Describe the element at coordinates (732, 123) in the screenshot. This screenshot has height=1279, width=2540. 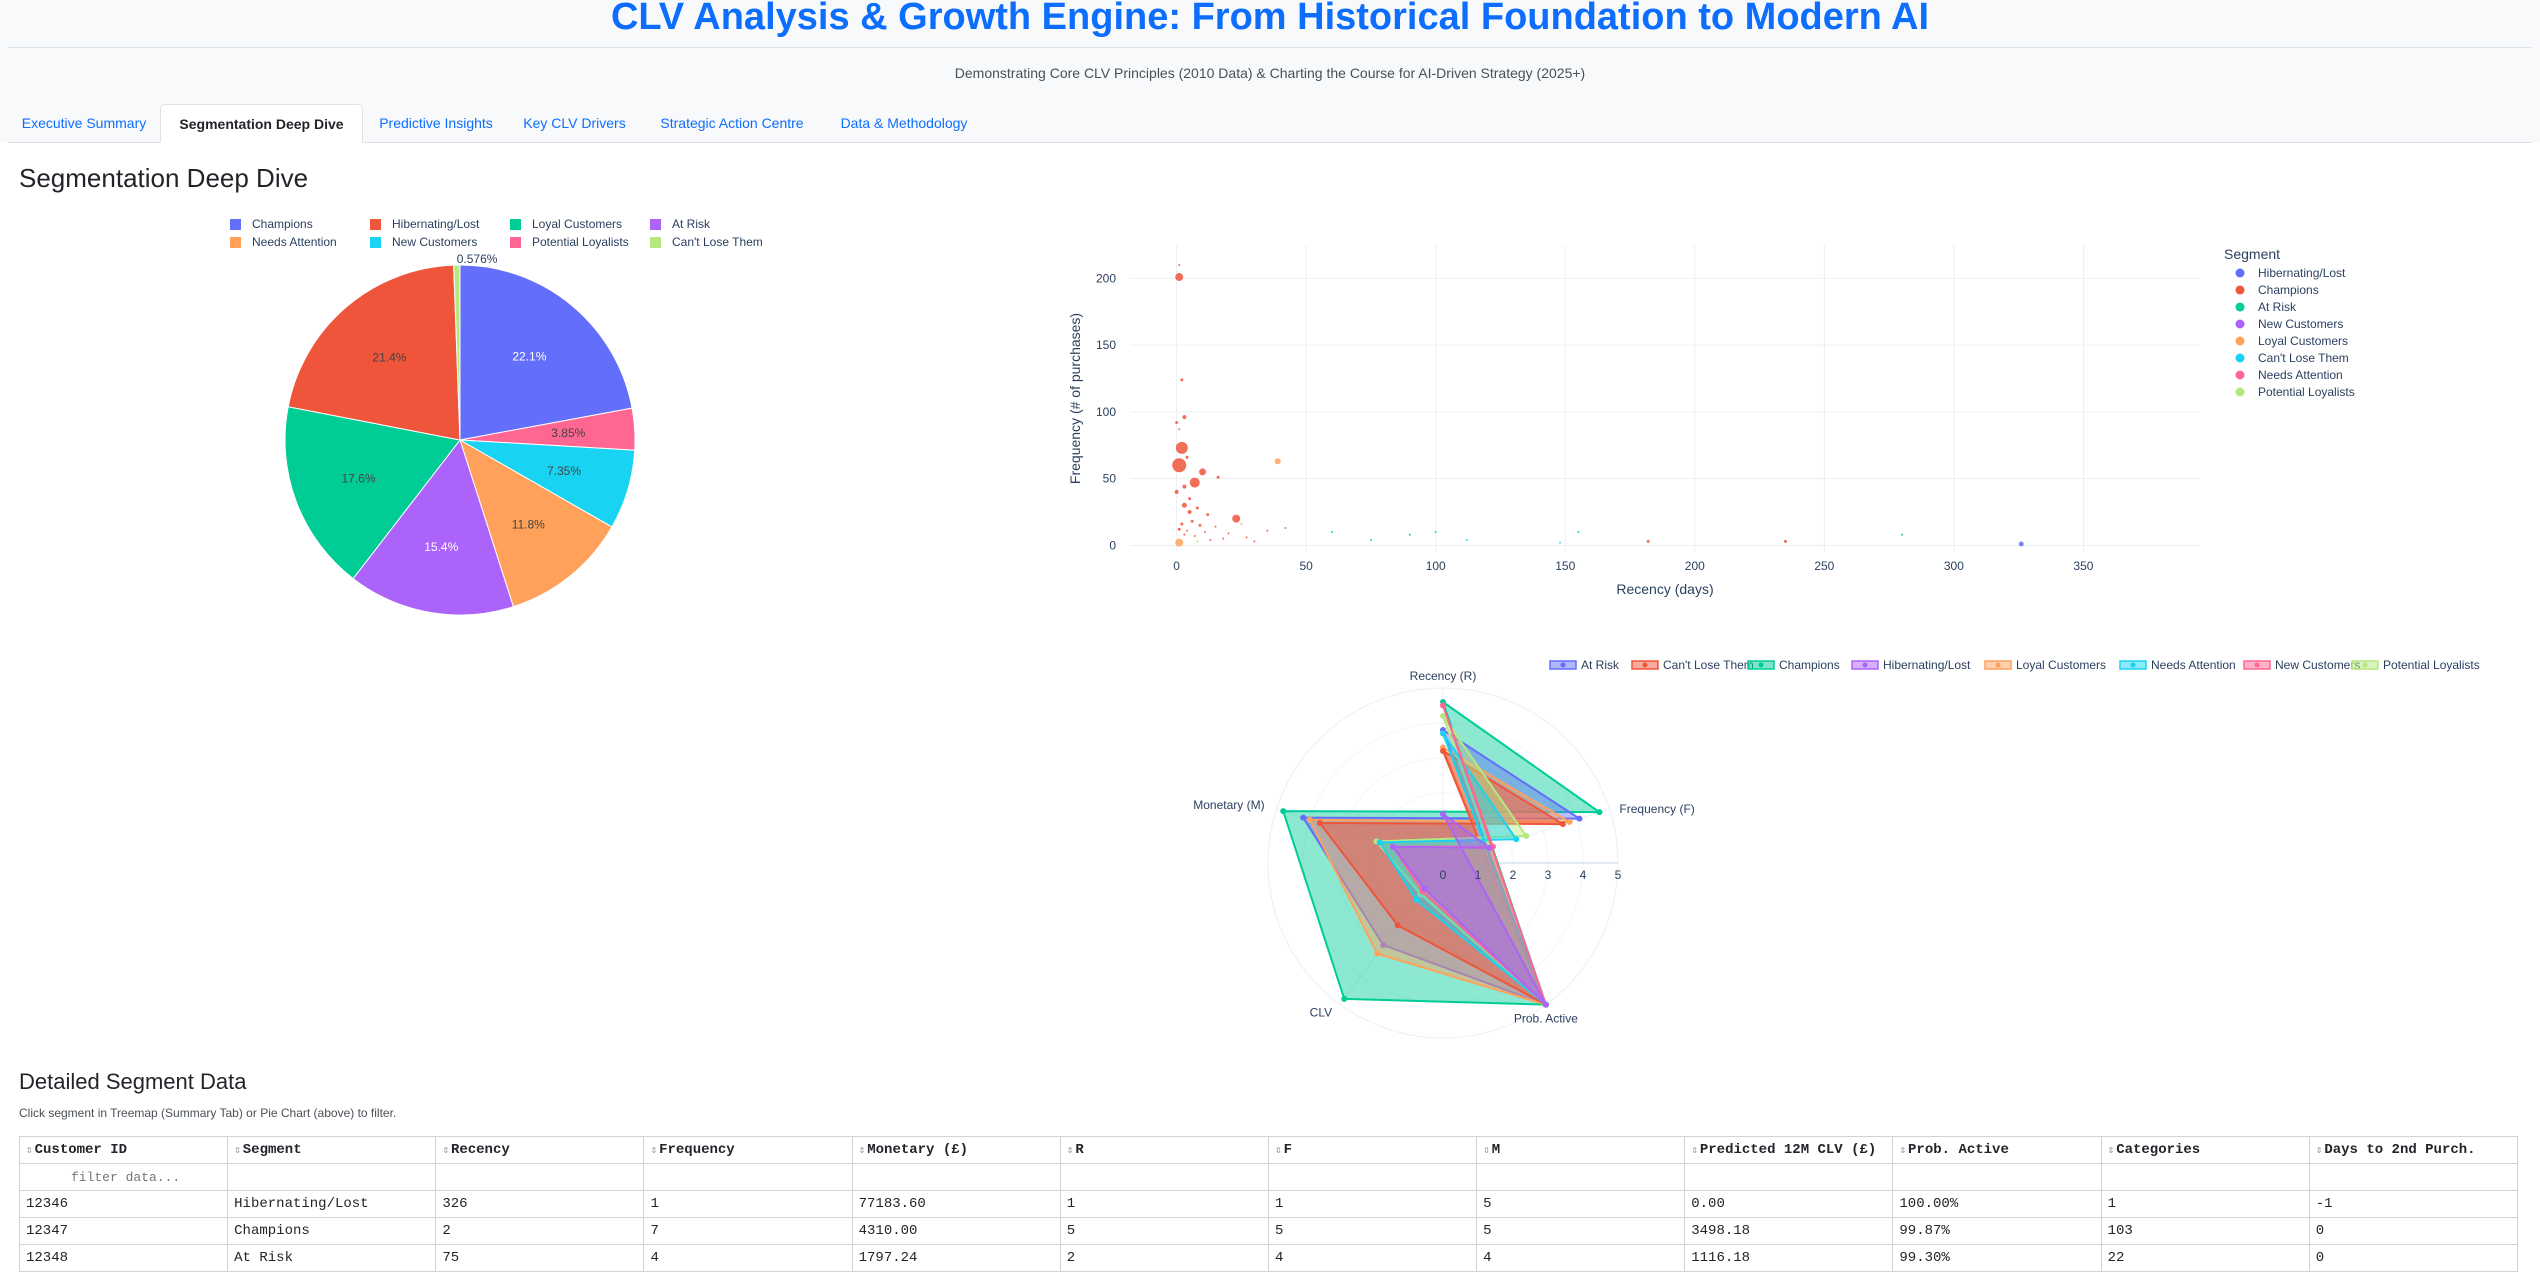
I see `tab-strategic-action-centre: Strategic Action Centre` at that location.